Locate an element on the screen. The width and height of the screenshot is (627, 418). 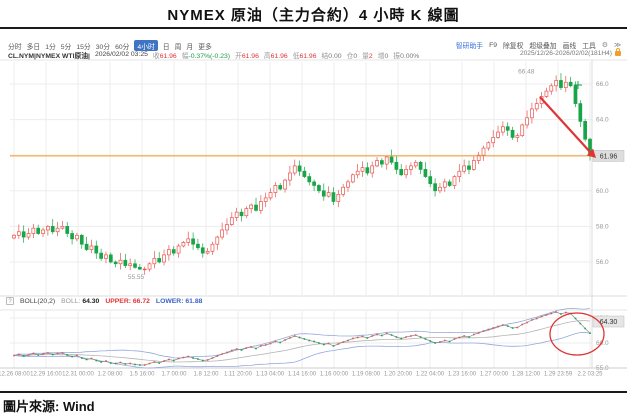
x-axis-label: 1.14 16:00 is located at coordinates (302, 375).